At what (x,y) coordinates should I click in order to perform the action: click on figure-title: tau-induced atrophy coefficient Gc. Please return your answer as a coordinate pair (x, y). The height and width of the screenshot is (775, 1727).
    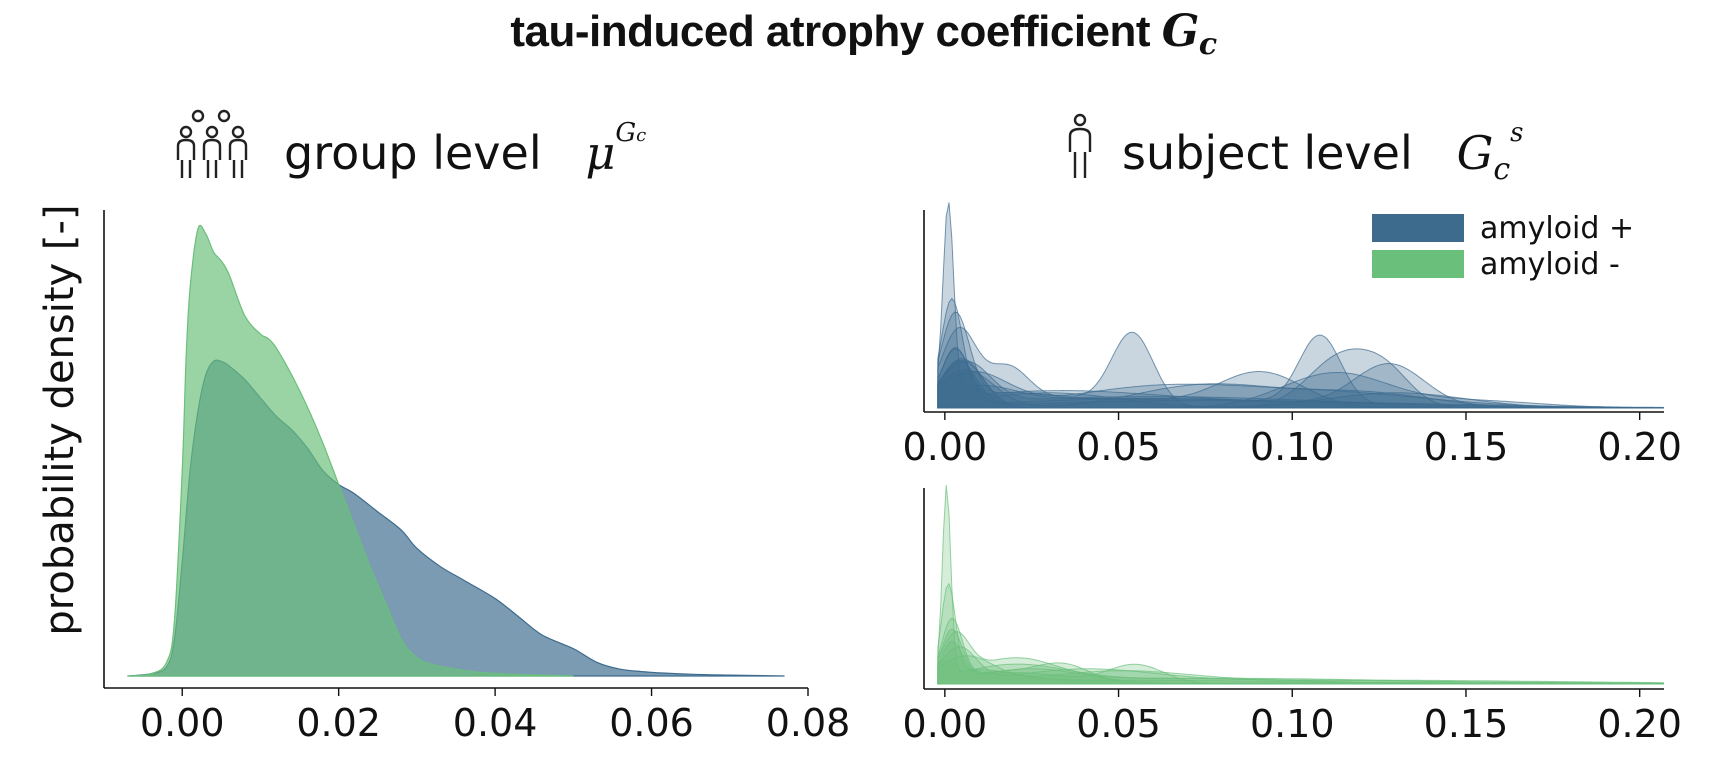
    Looking at the image, I should click on (863, 34).